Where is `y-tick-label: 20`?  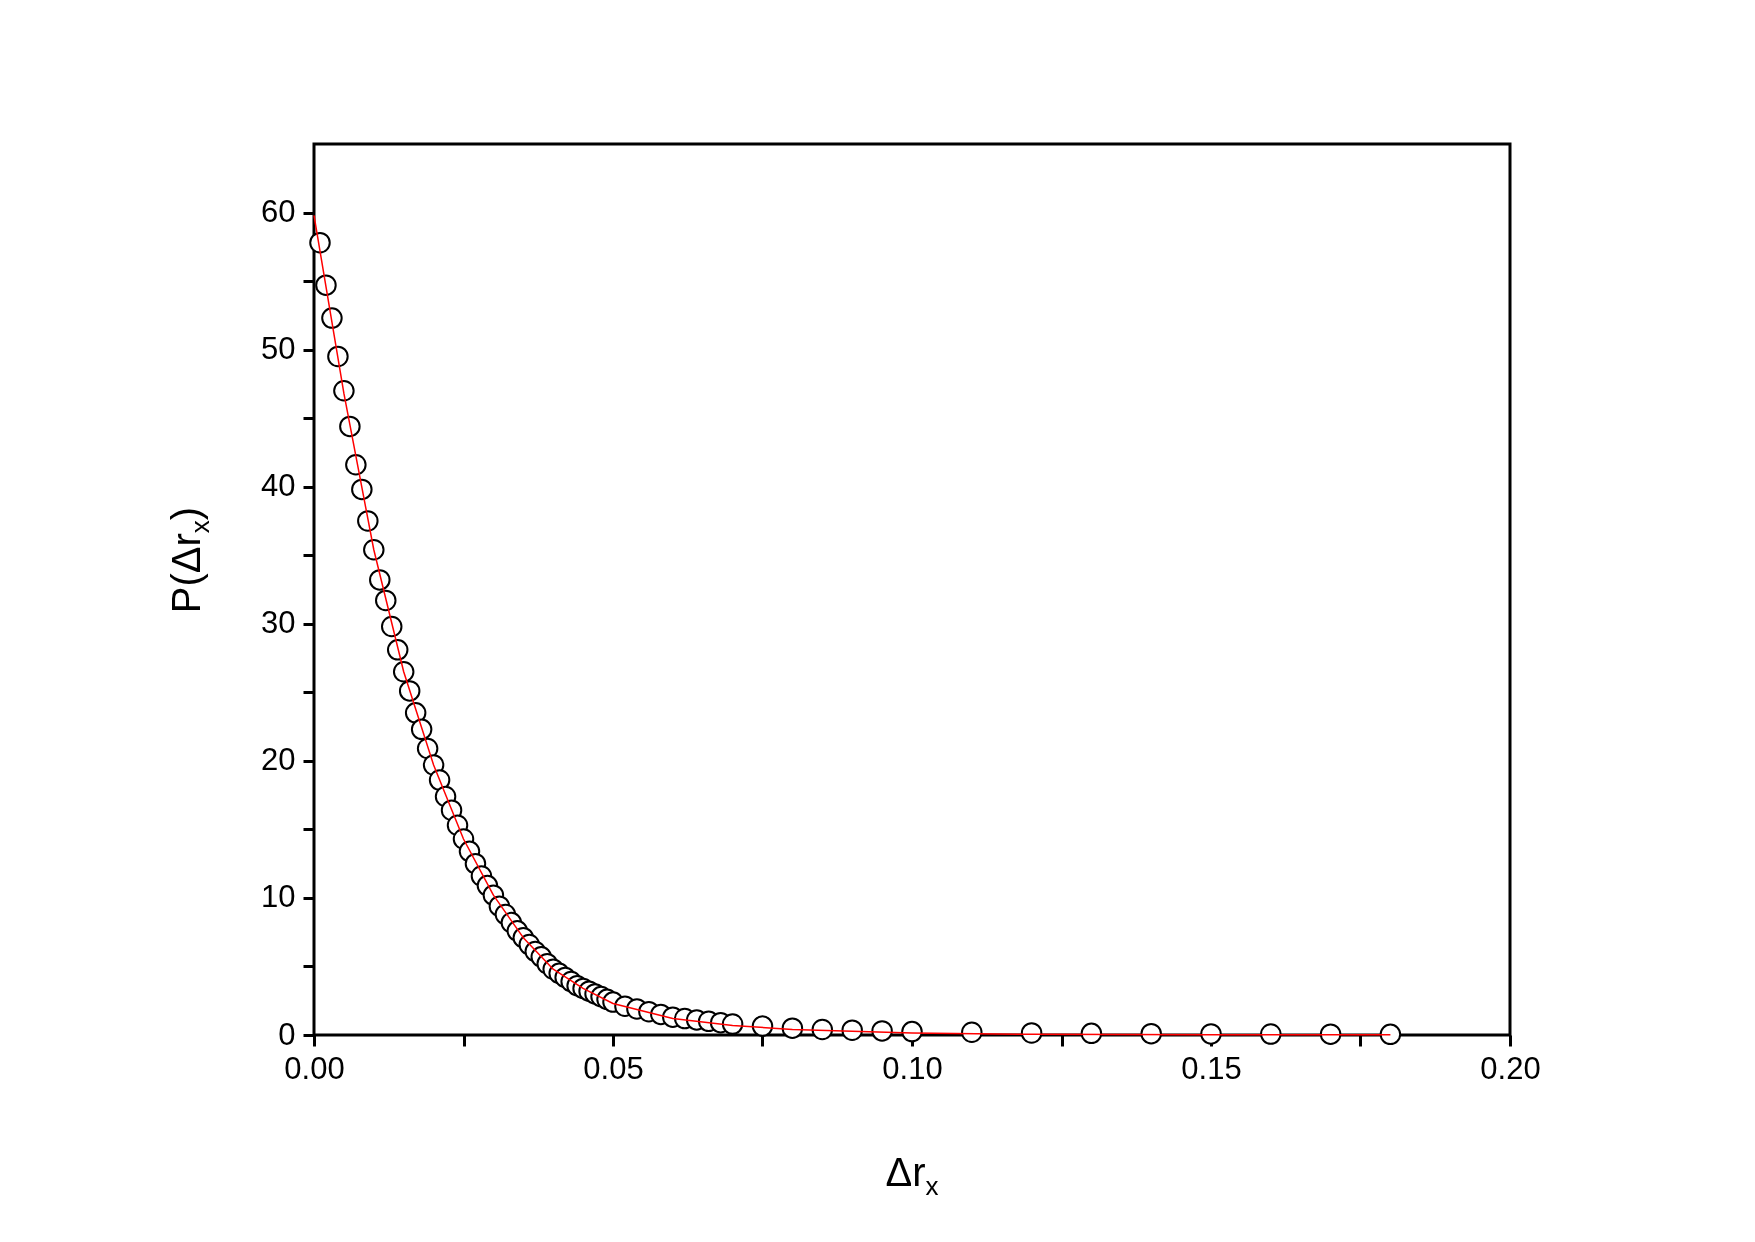 y-tick-label: 20 is located at coordinates (278, 760).